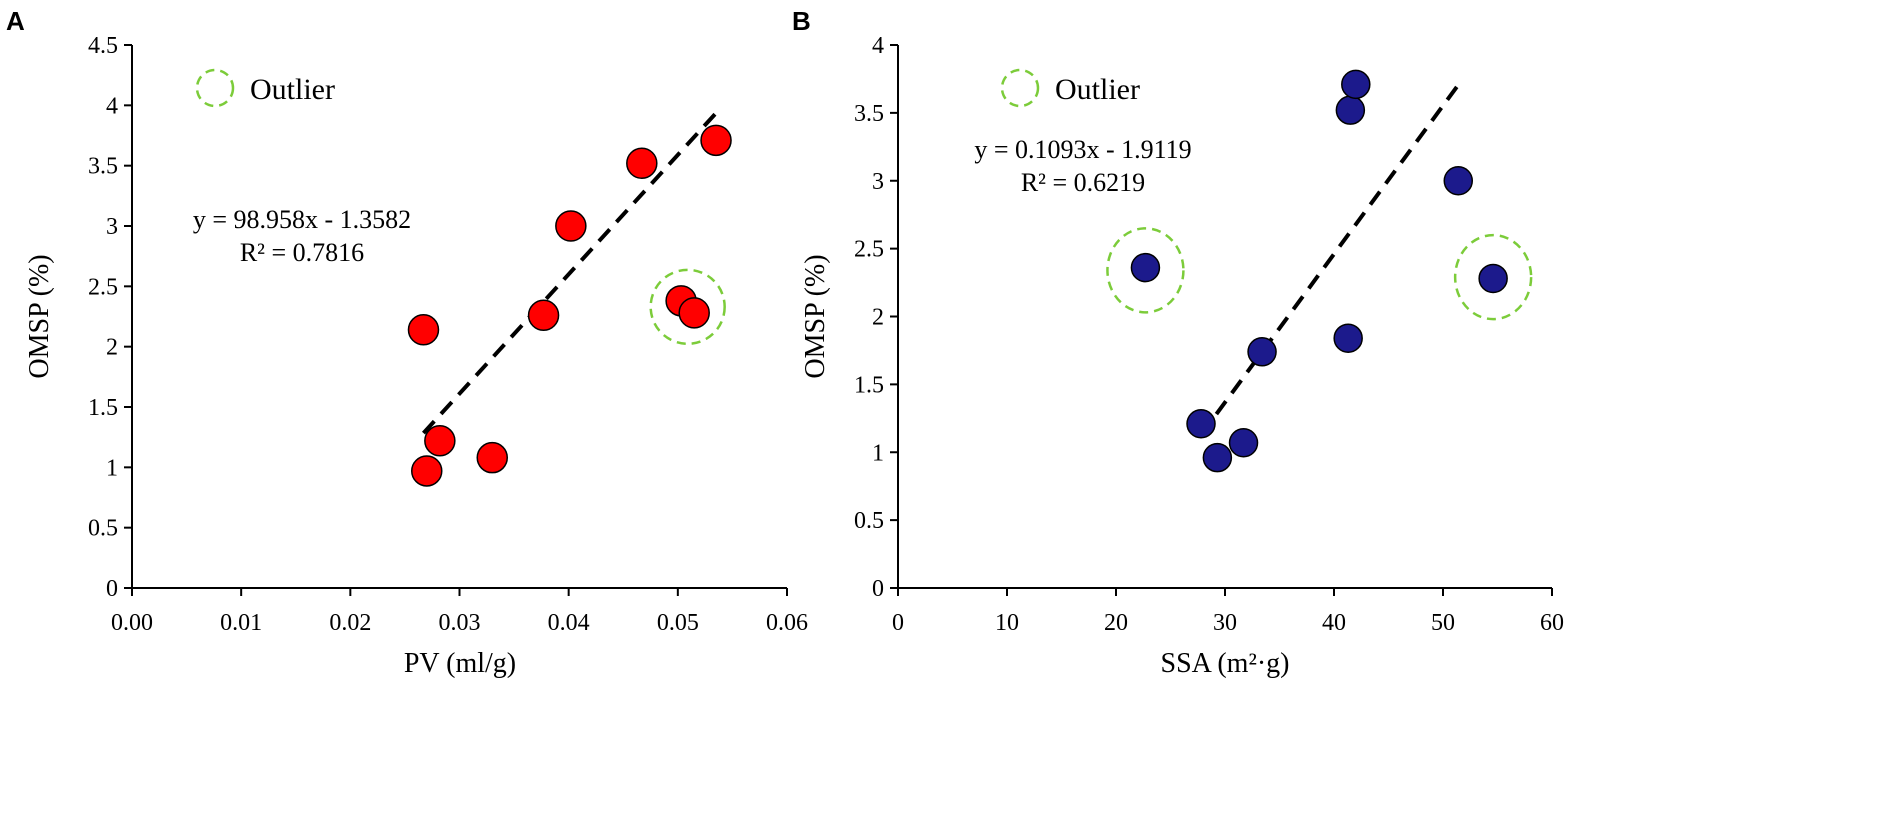 Image resolution: width=1904 pixels, height=829 pixels. I want to click on x-tick-label: 0.00, so click(132, 623).